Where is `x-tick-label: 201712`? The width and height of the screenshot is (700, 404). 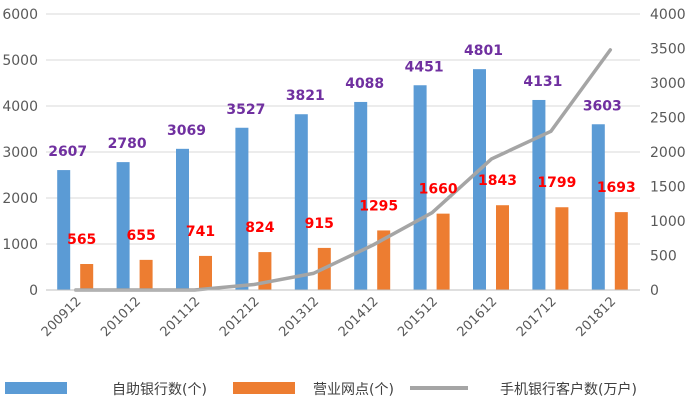
x-tick-label: 201712 is located at coordinates (537, 317).